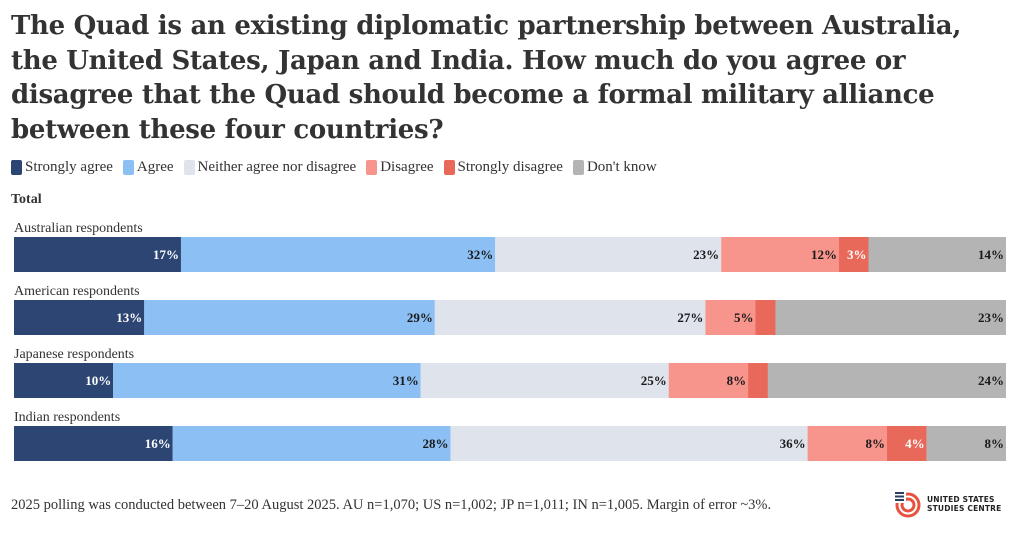 This screenshot has height=540, width=1020. What do you see at coordinates (991, 380) in the screenshot?
I see `data-label: 24%` at bounding box center [991, 380].